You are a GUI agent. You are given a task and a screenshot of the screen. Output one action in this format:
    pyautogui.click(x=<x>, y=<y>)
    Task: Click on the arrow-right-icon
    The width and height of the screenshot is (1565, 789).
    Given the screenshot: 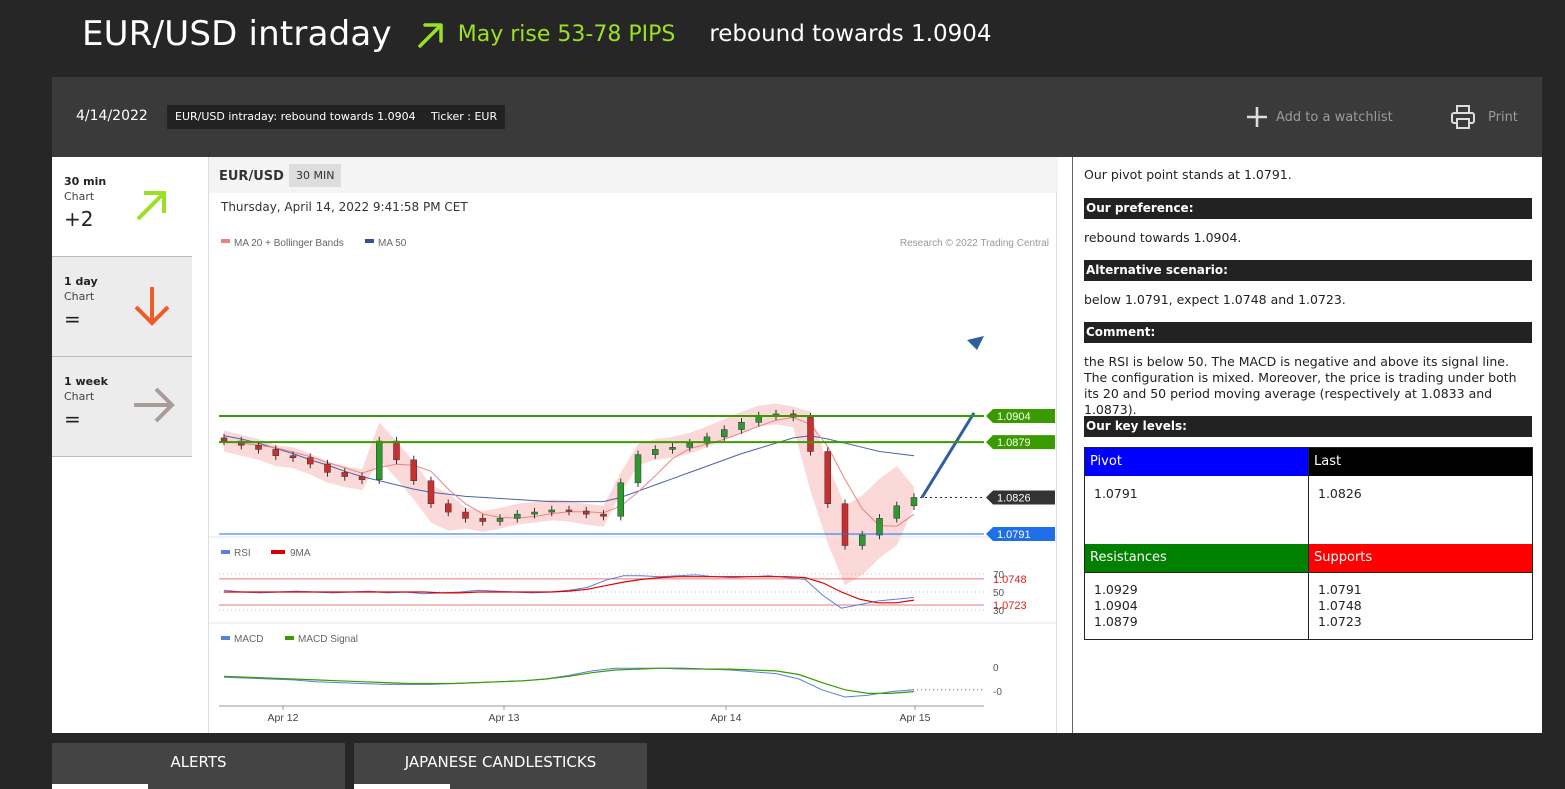 What is the action you would take?
    pyautogui.click(x=154, y=405)
    